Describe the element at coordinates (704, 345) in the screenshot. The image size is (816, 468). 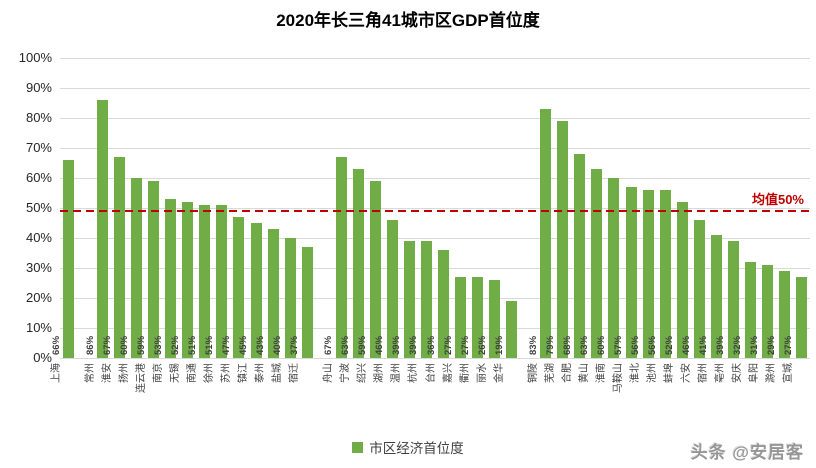
I see `bar-value-label: 41%` at that location.